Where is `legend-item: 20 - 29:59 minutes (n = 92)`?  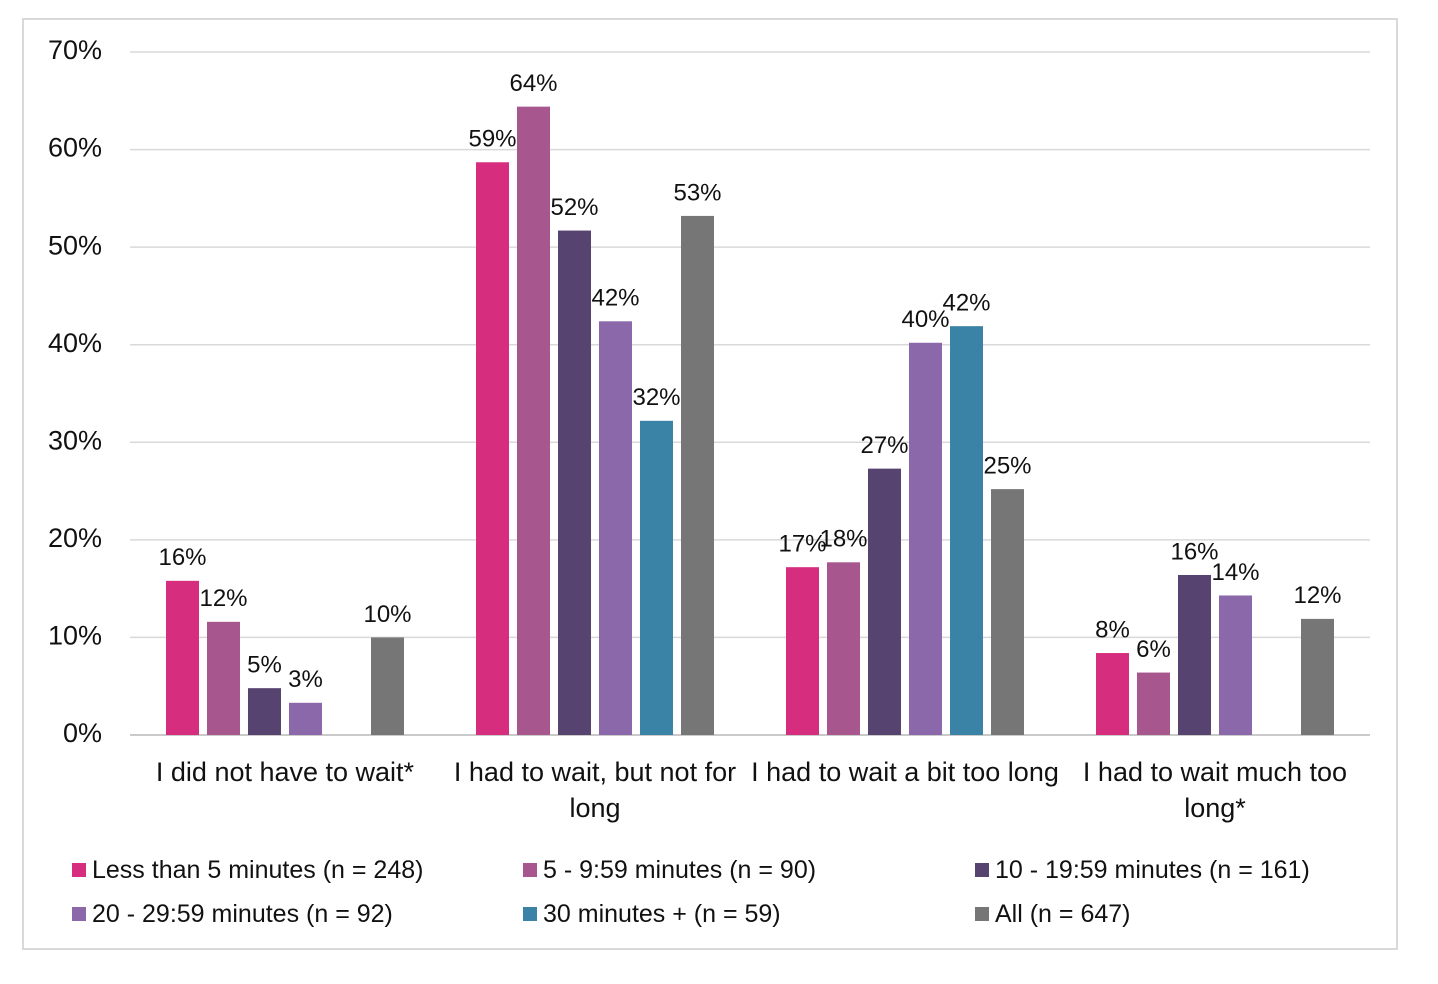
legend-item: 20 - 29:59 minutes (n = 92) is located at coordinates (297, 914).